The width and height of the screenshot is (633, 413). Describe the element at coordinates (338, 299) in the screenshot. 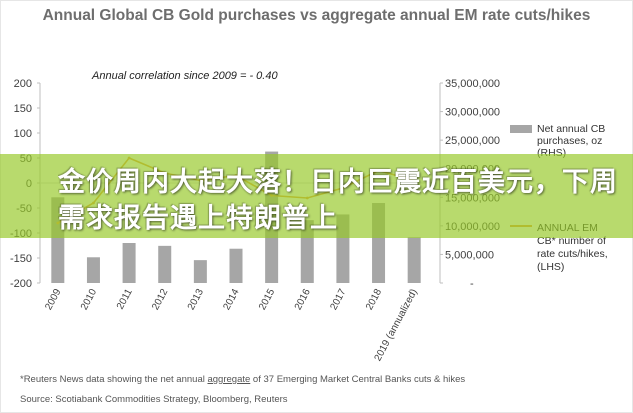

I see `category-label: 2017` at that location.